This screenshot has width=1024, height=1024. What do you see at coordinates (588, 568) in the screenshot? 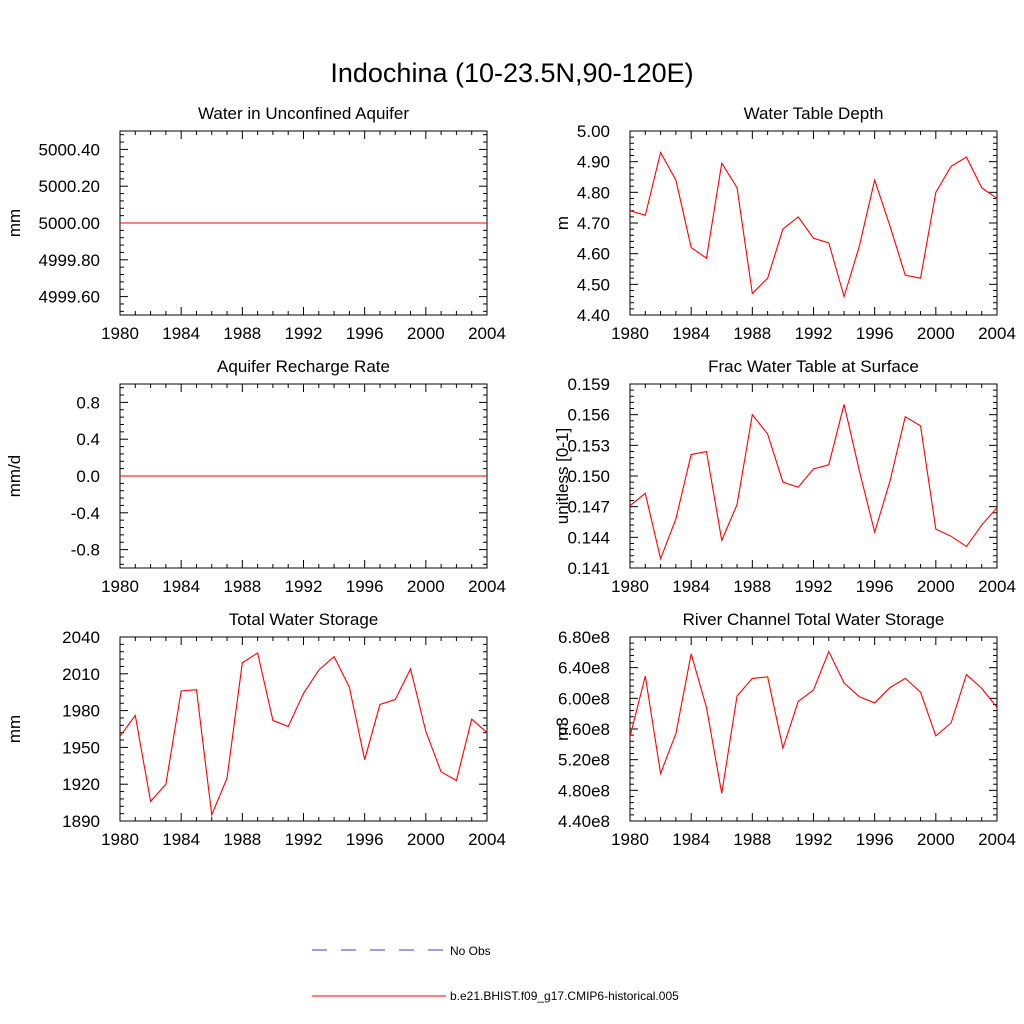
I see `y-tick-label: 0.141` at bounding box center [588, 568].